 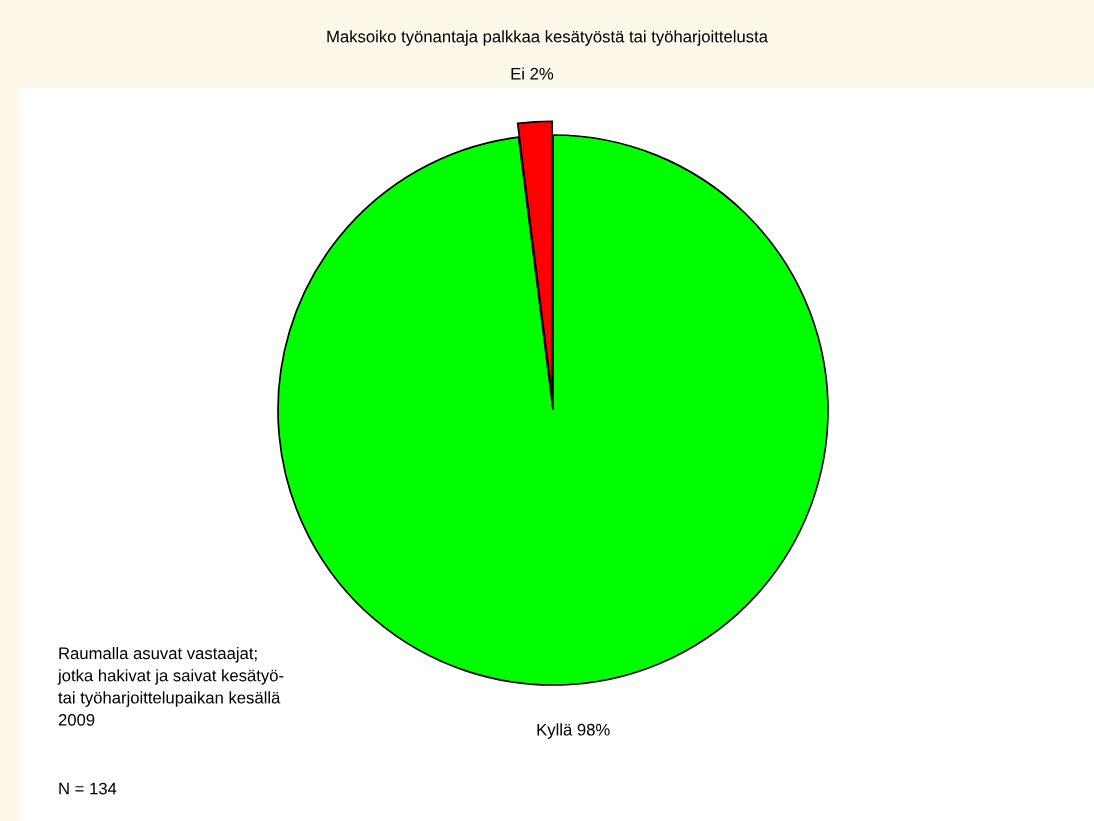 What do you see at coordinates (573, 731) in the screenshot?
I see `slice-label: Kyllä 98%` at bounding box center [573, 731].